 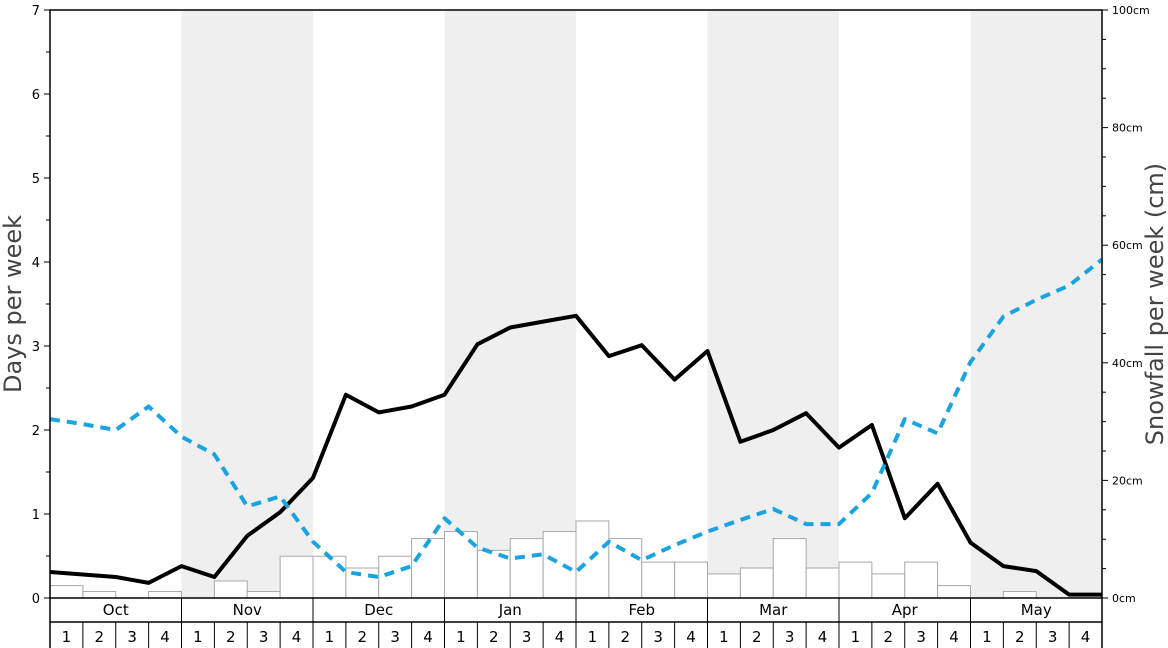 What do you see at coordinates (1127, 480) in the screenshot?
I see `right-tick-label: 20cm` at bounding box center [1127, 480].